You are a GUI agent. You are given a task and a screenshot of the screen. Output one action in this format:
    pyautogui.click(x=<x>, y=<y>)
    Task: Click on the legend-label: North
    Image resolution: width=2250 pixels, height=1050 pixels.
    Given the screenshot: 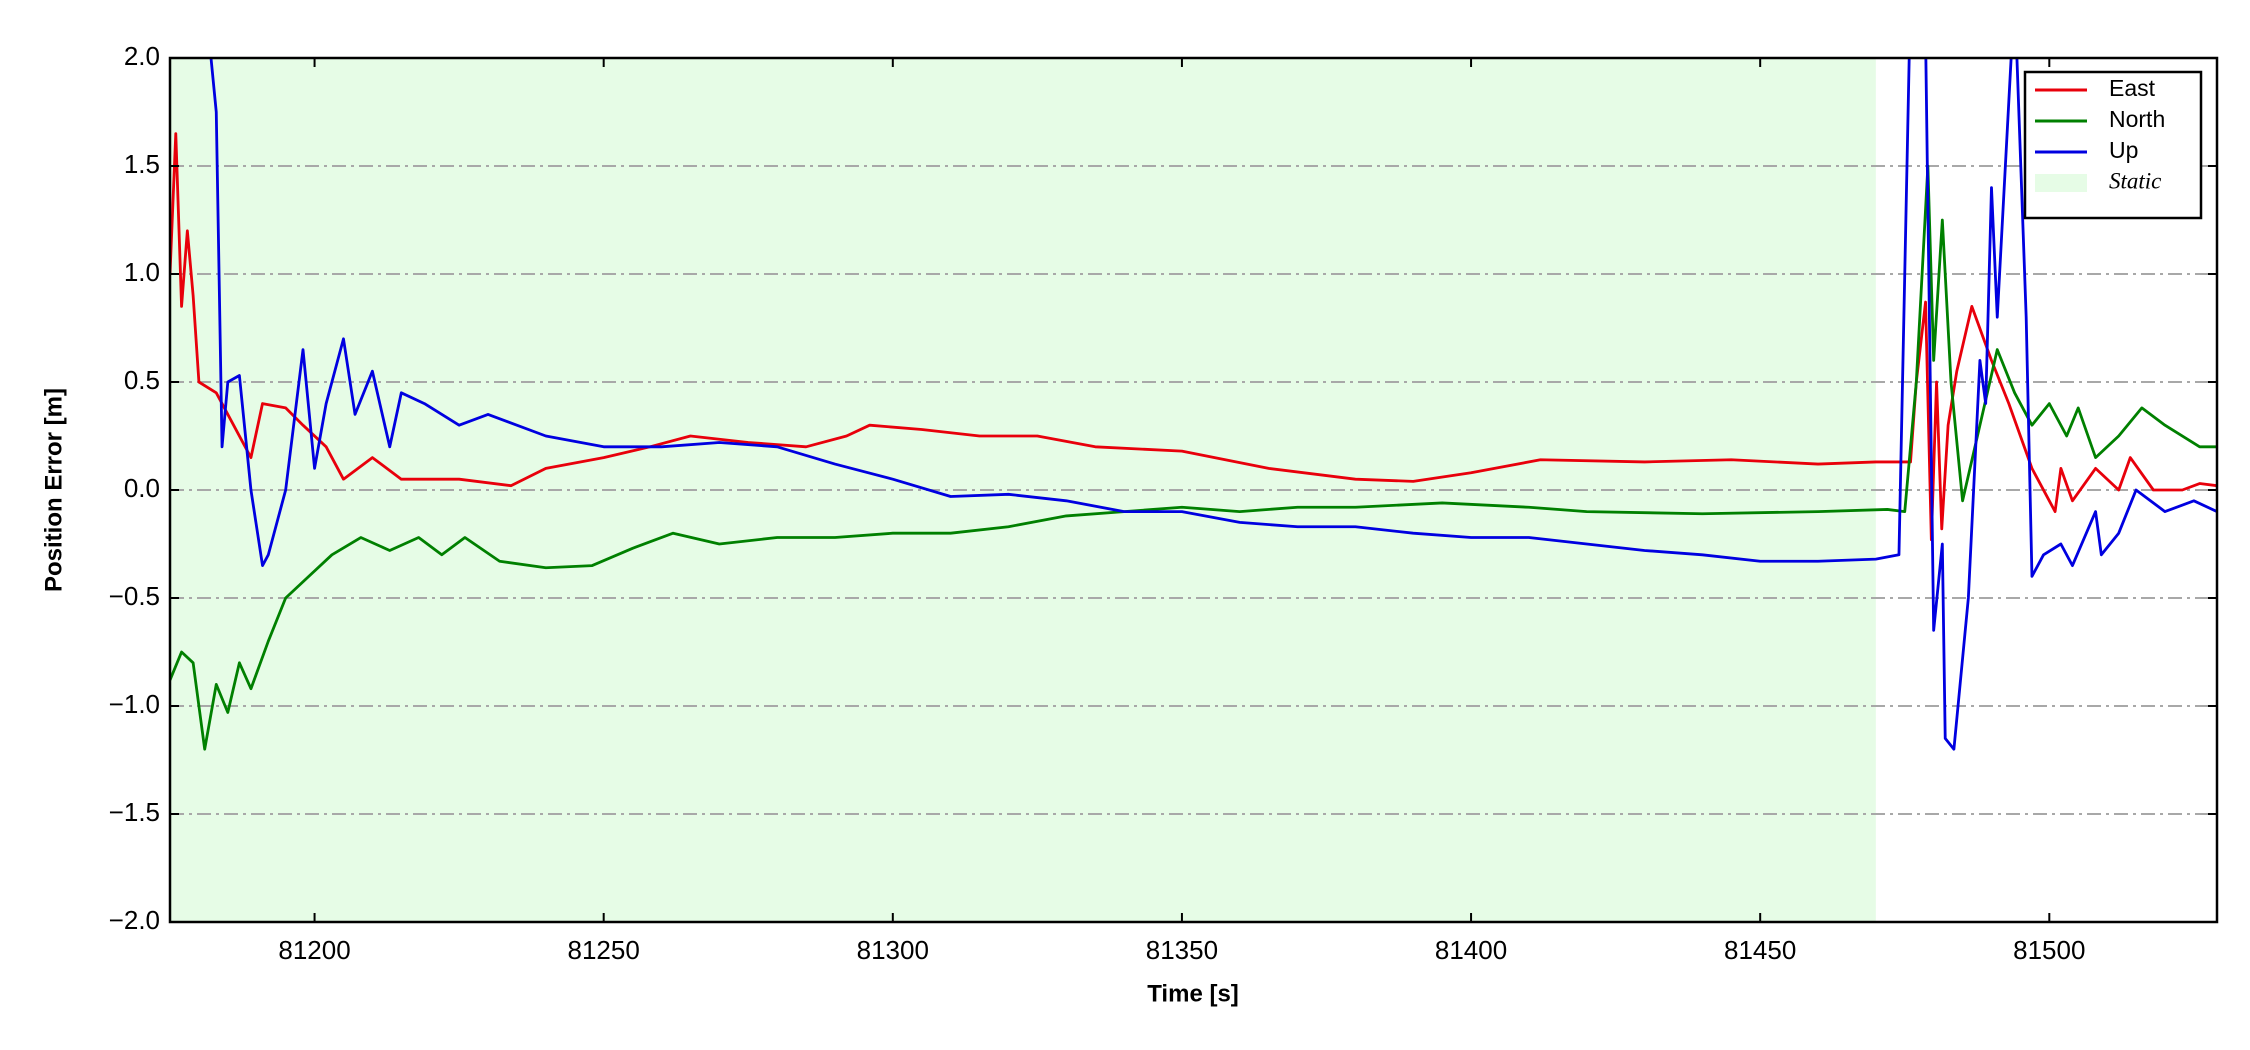 What is the action you would take?
    pyautogui.click(x=2137, y=119)
    